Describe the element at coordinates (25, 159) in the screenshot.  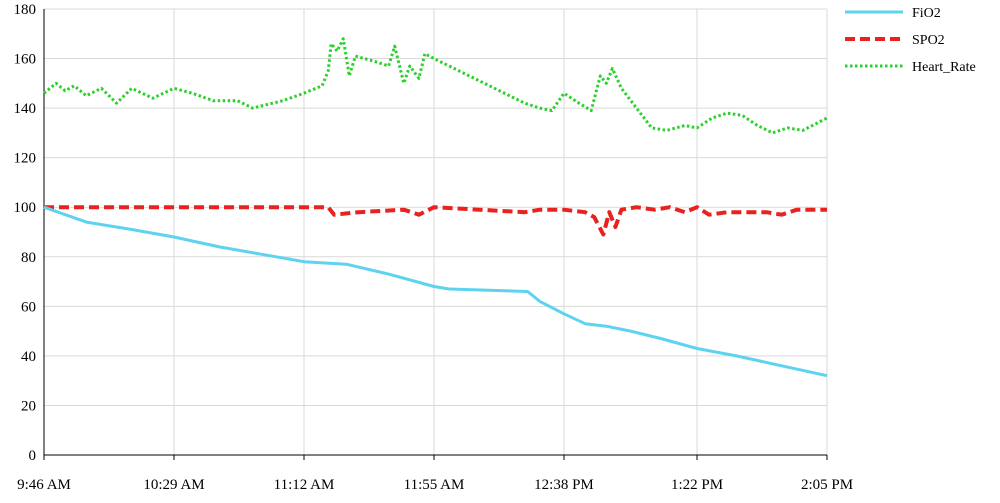
I see `y-tick-label: 120` at that location.